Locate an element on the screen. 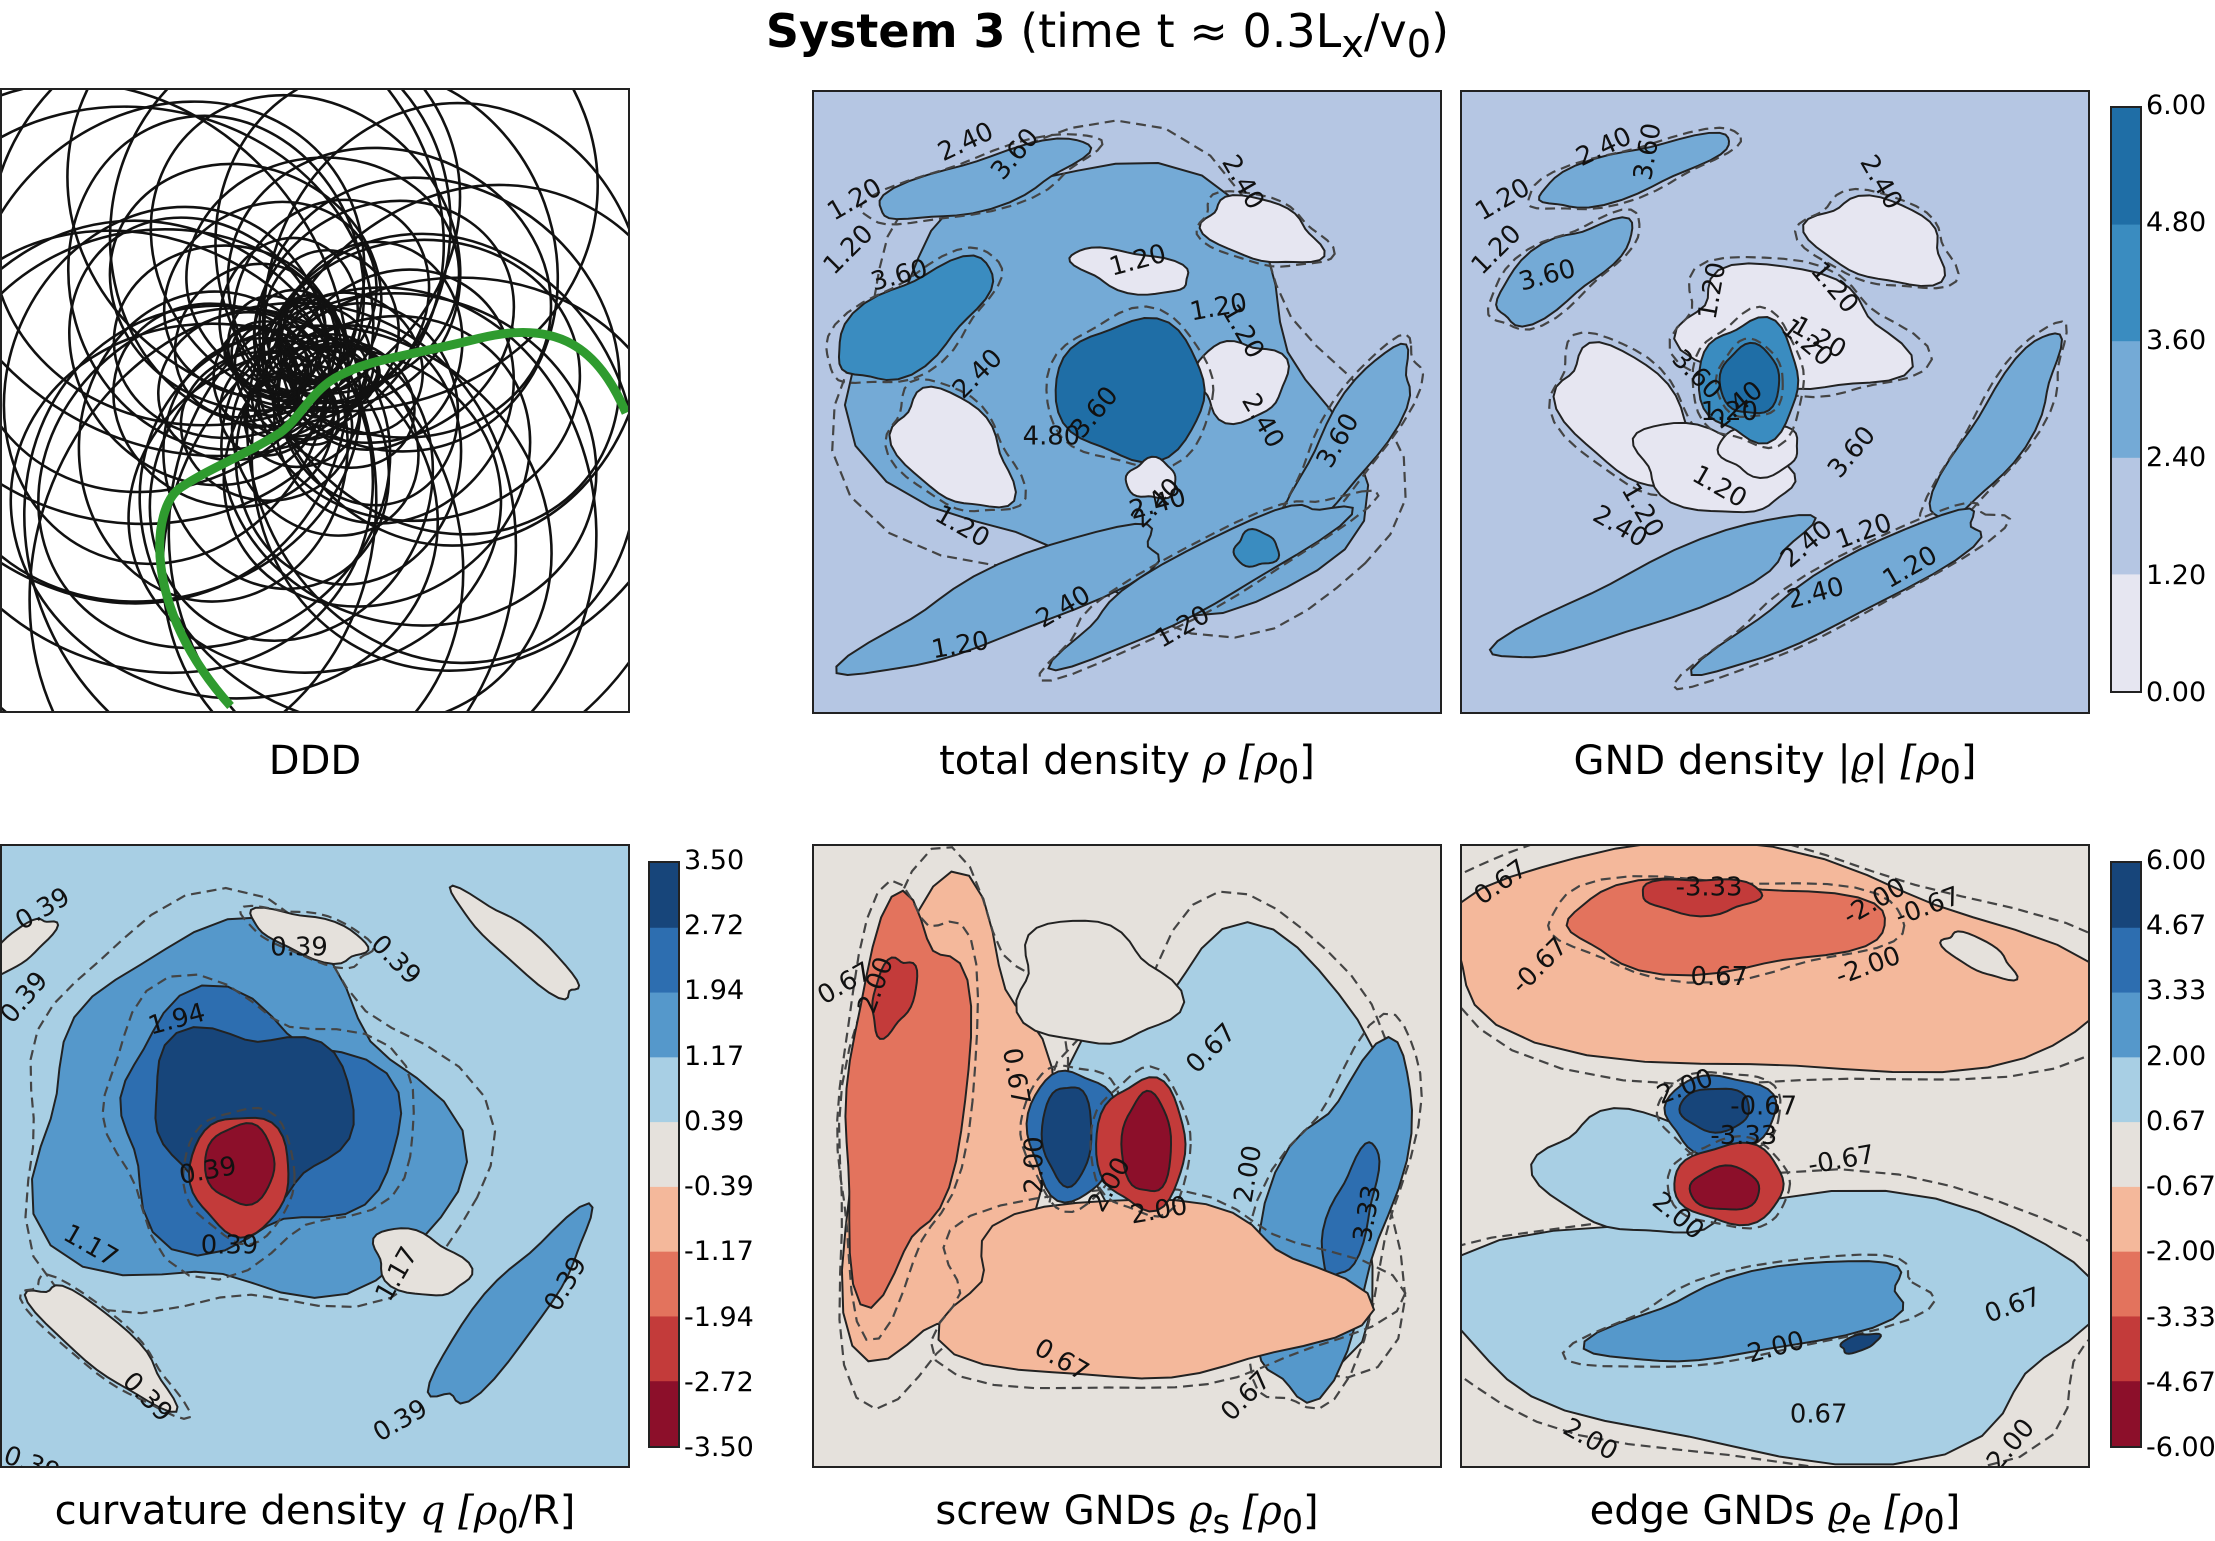 Image resolution: width=2215 pixels, height=1541 pixels. curv-label-math: q [ρ is located at coordinates (458, 1511).